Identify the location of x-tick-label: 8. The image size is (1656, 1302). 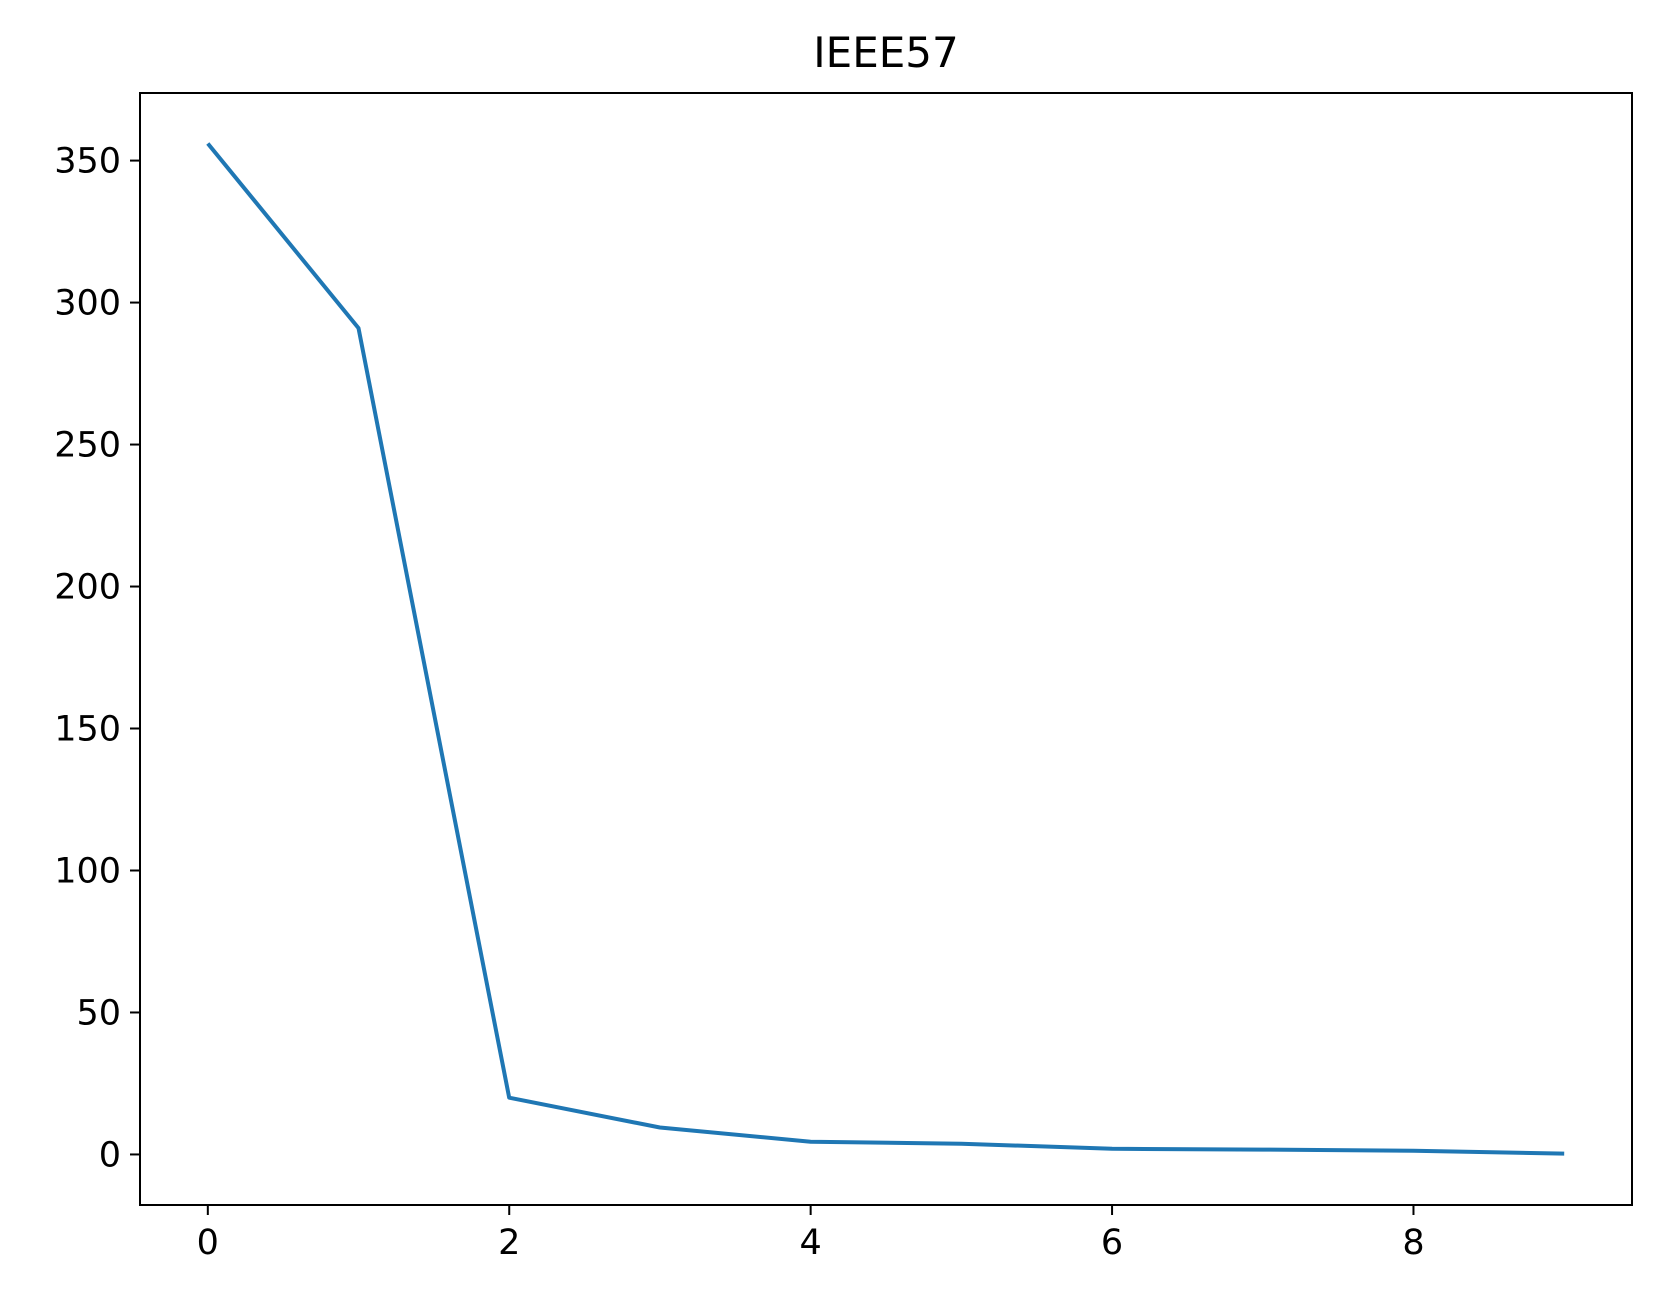
(1413, 1243).